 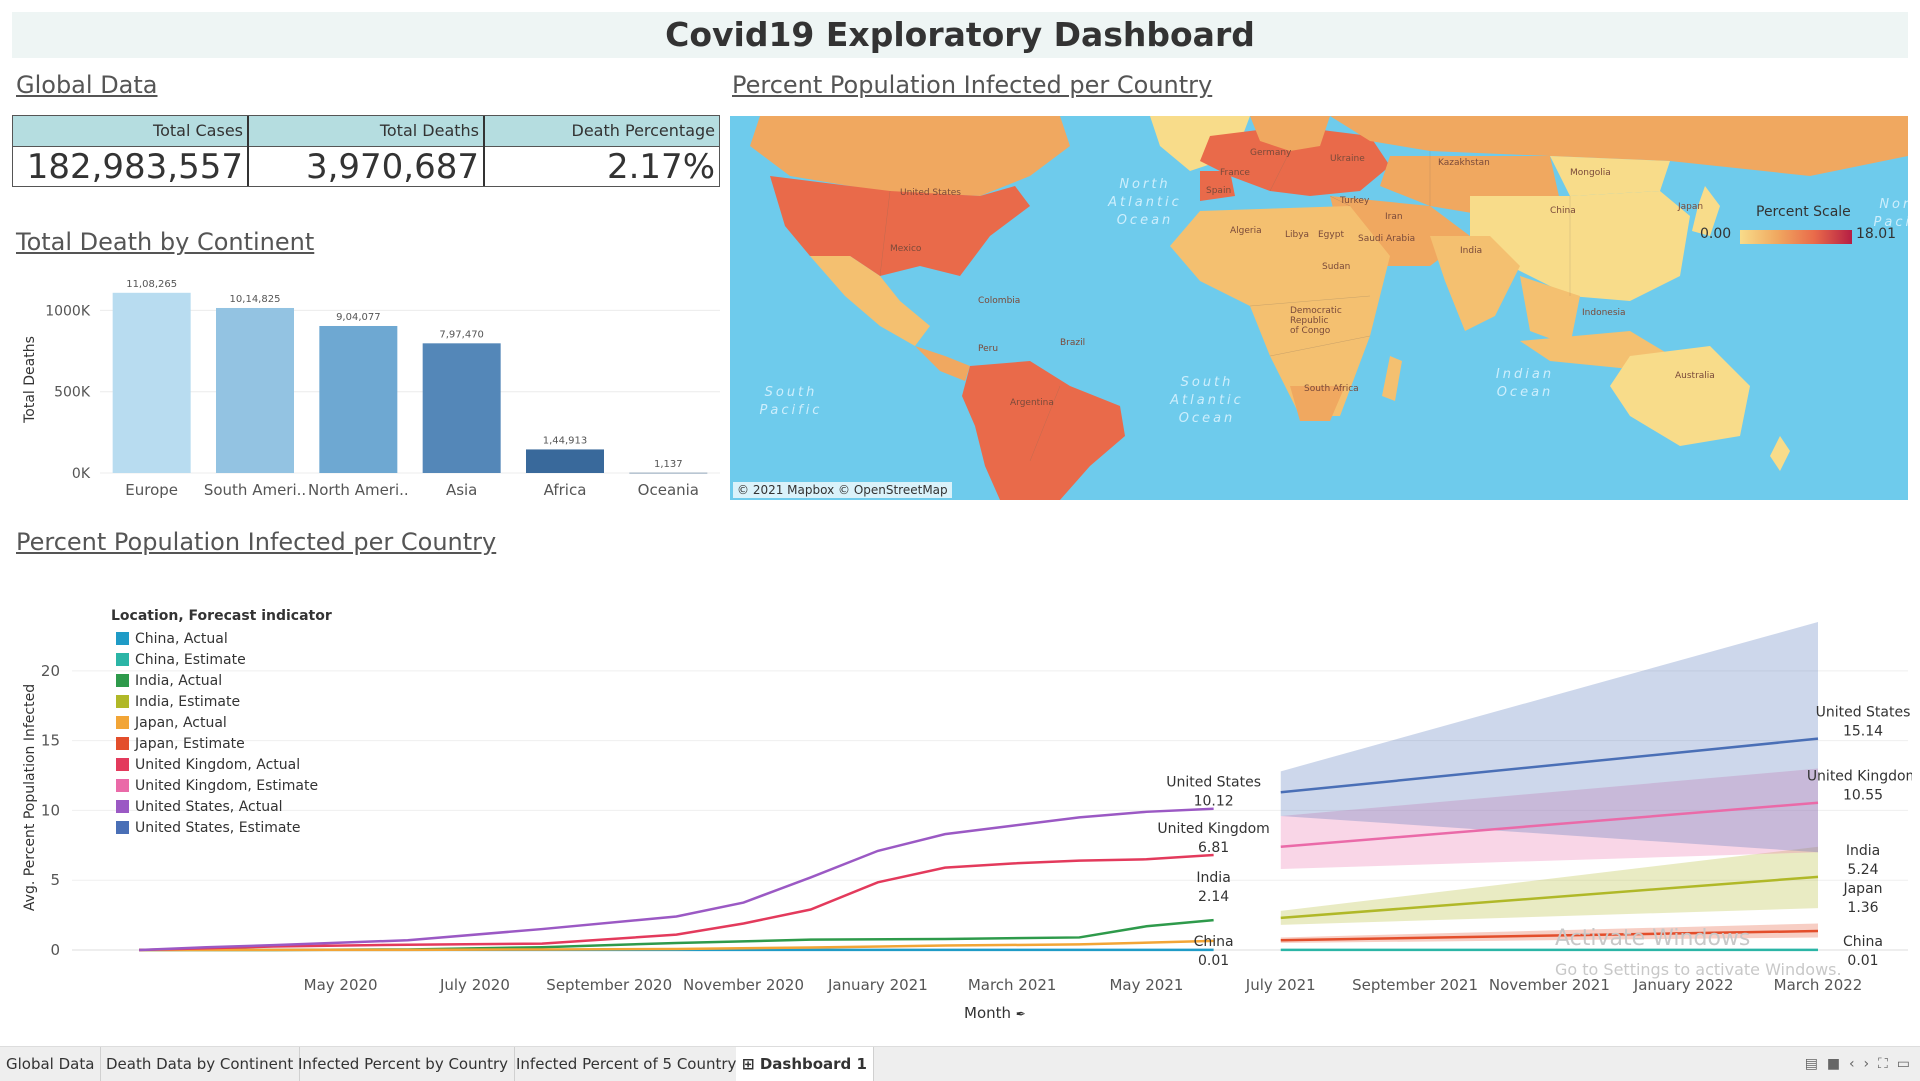 What do you see at coordinates (1563, 211) in the screenshot?
I see `map-label: China` at bounding box center [1563, 211].